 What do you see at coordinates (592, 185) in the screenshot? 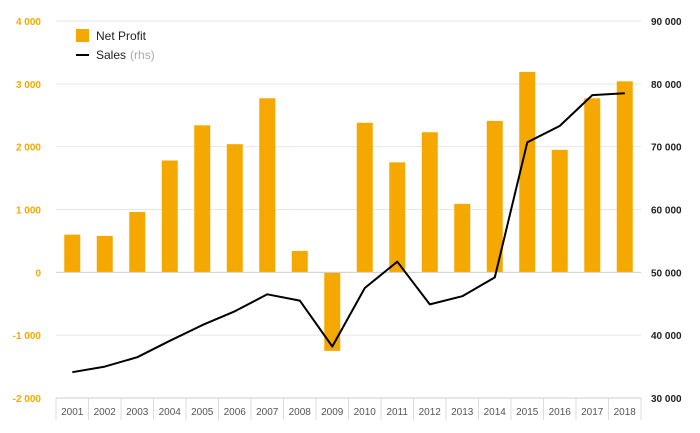
I see `bar-net-profit-2017` at bounding box center [592, 185].